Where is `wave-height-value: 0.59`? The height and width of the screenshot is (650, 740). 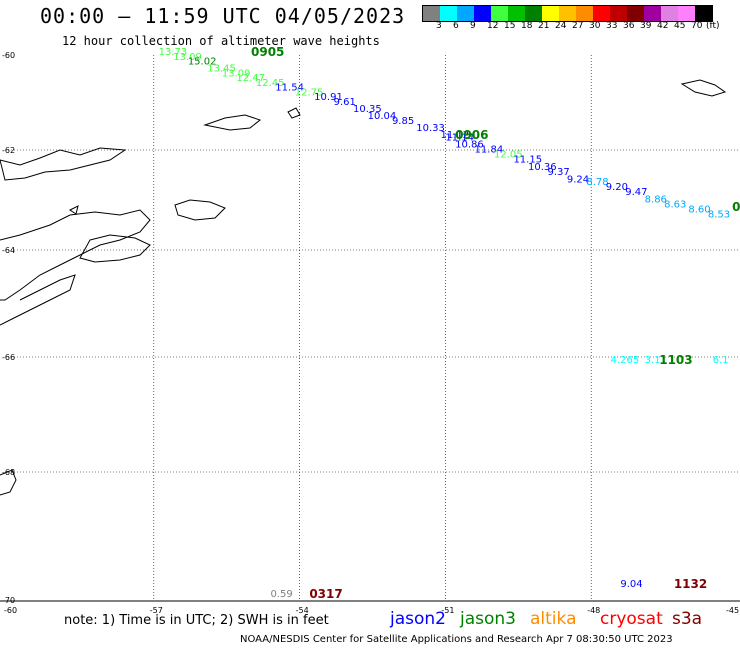
wave-height-value: 0.59 is located at coordinates (281, 594).